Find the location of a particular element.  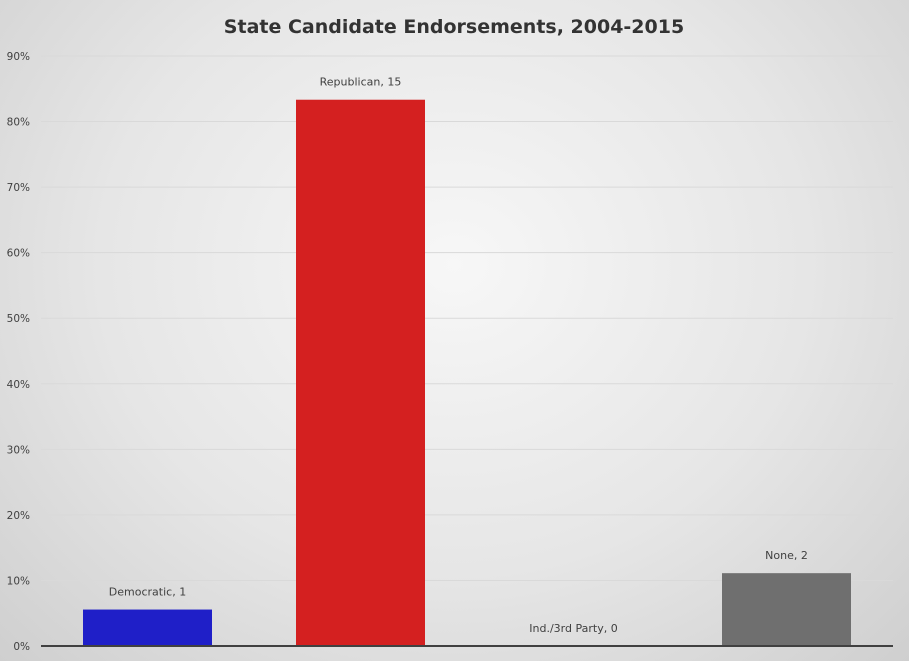

bar-democratic is located at coordinates (147, 627).